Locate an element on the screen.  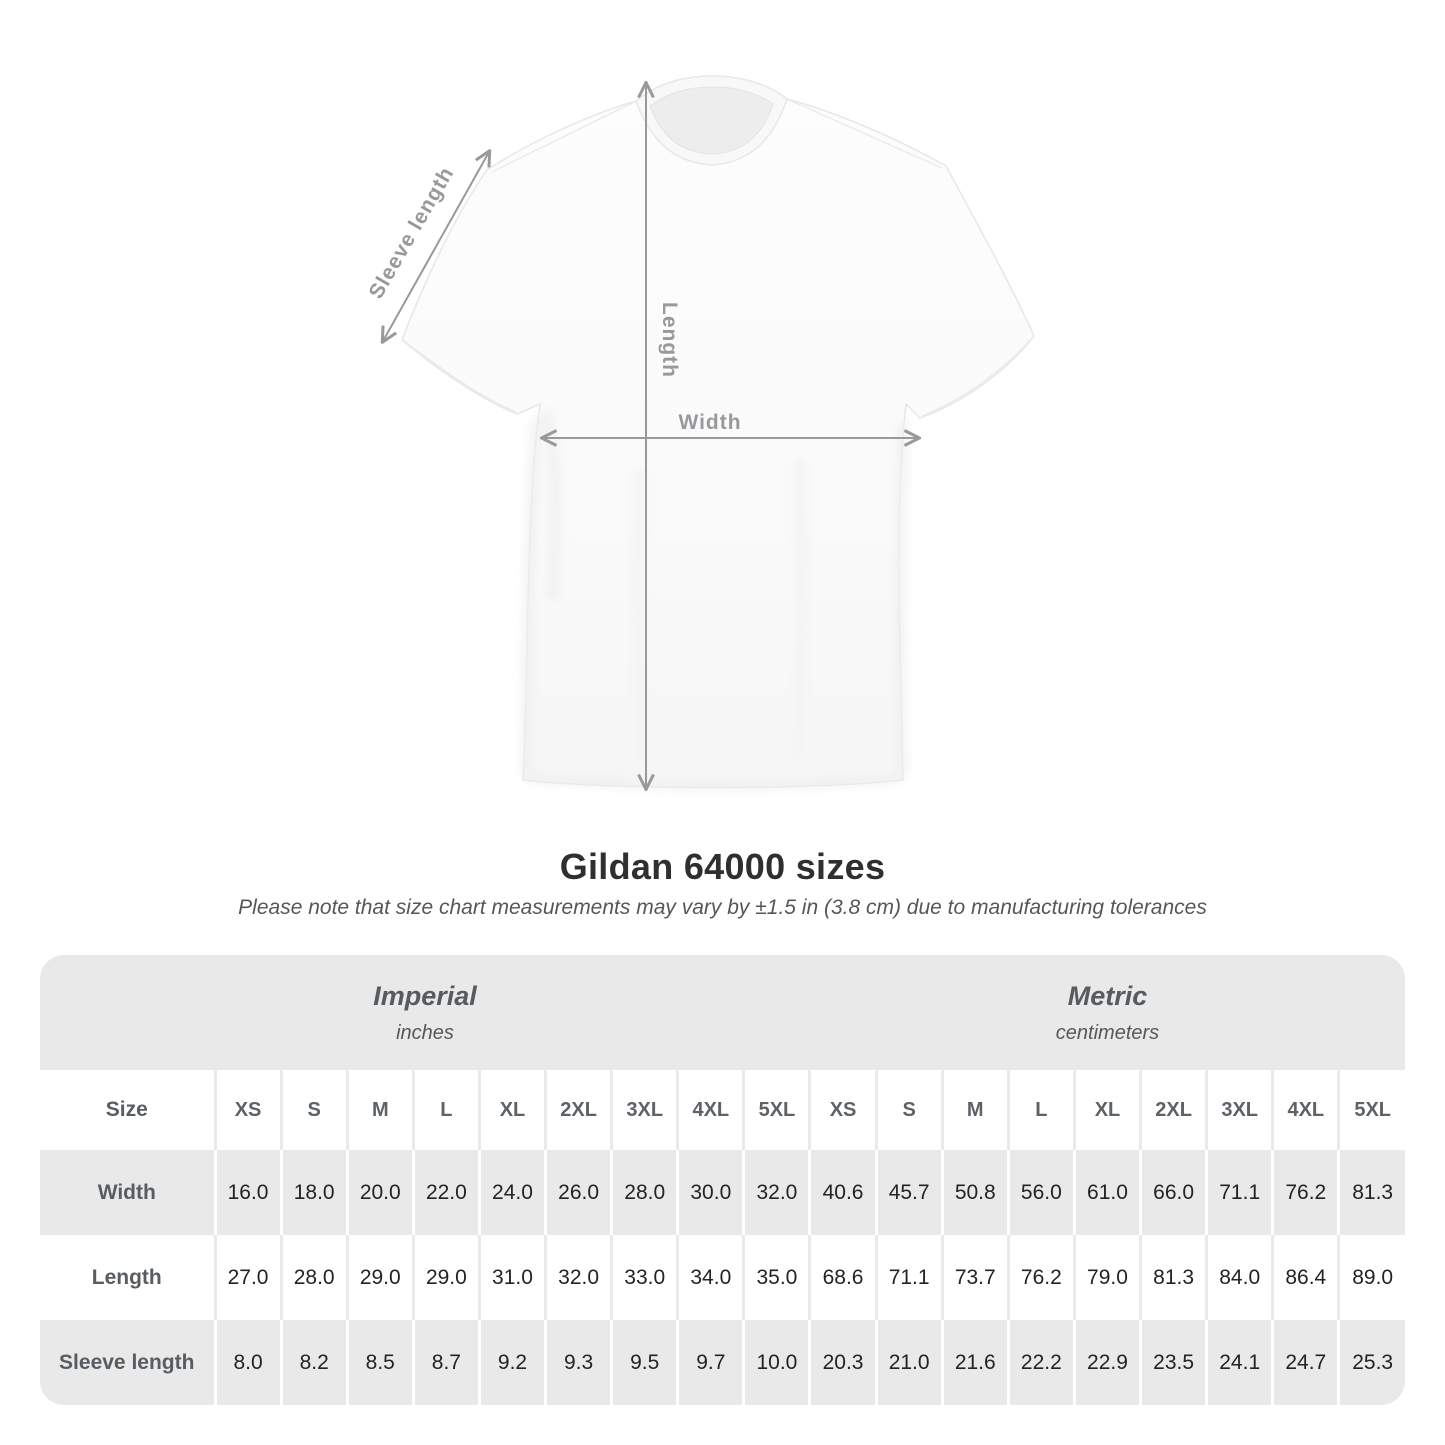
imperial-value: 33.0 is located at coordinates (644, 1277).